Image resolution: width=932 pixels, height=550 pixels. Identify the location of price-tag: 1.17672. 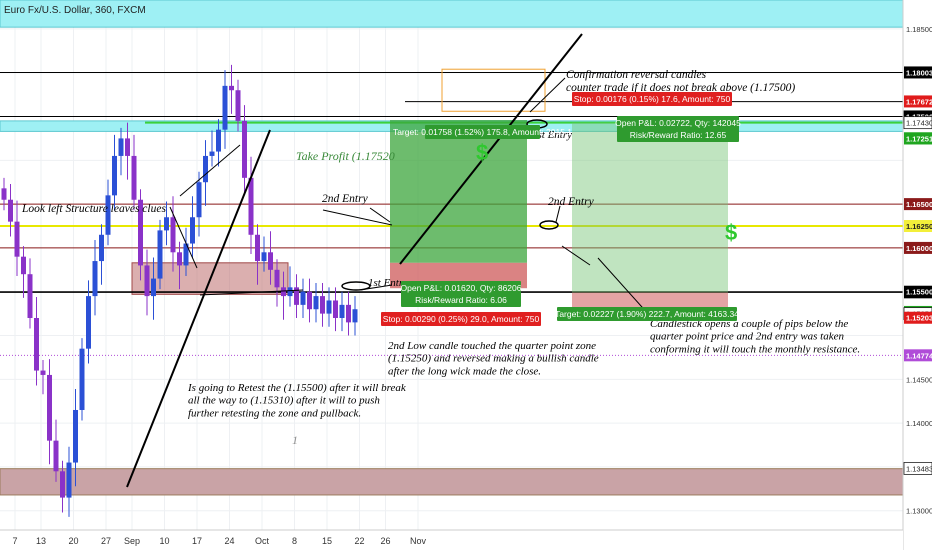
(919, 101).